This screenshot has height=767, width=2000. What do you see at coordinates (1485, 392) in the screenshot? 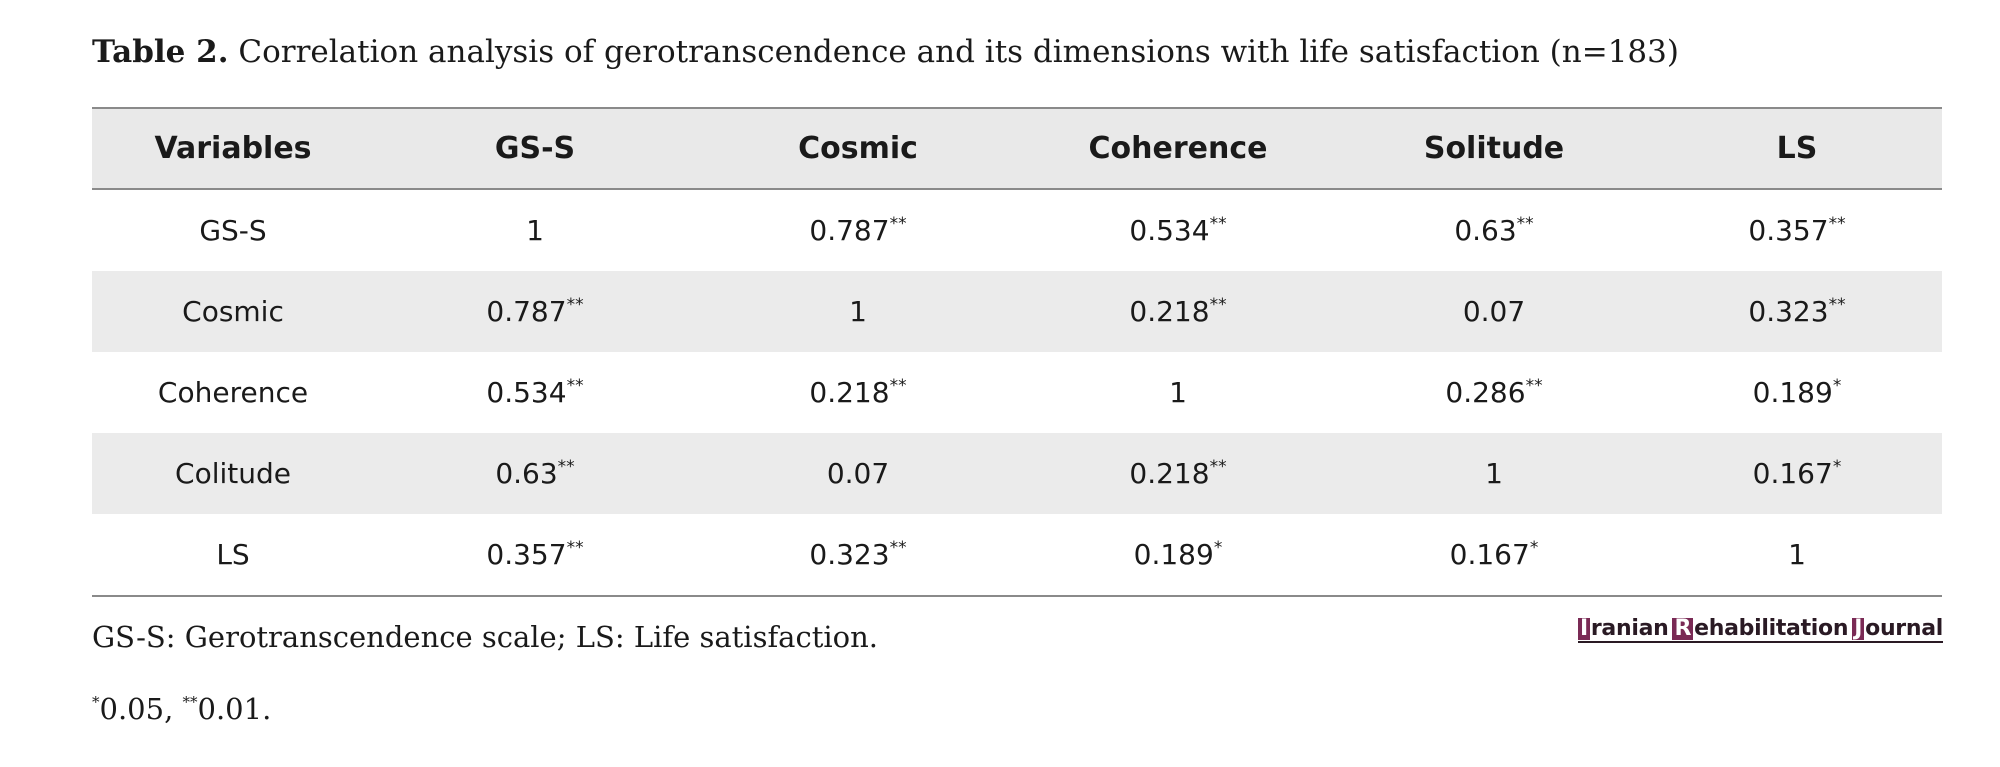
I see `cell-value: 0.286` at bounding box center [1485, 392].